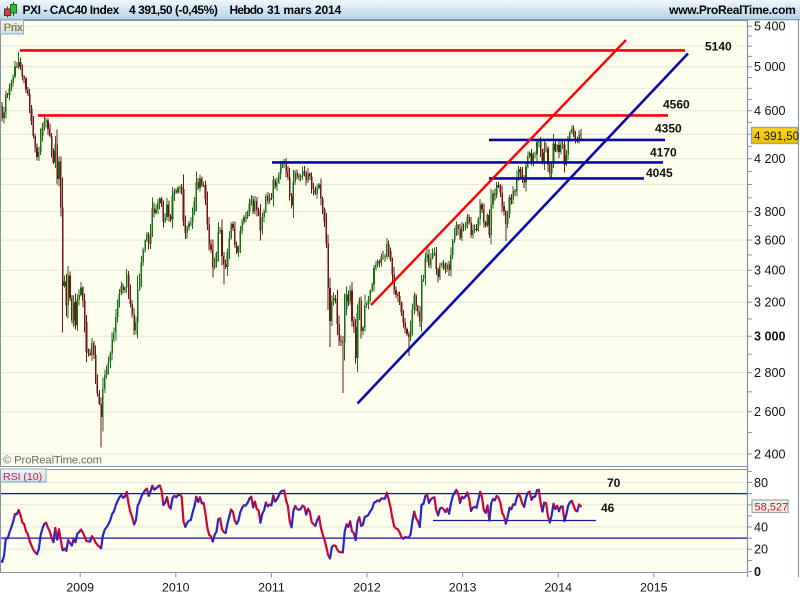  Describe the element at coordinates (663, 153) in the screenshot. I see `svg-text: 4170` at that location.